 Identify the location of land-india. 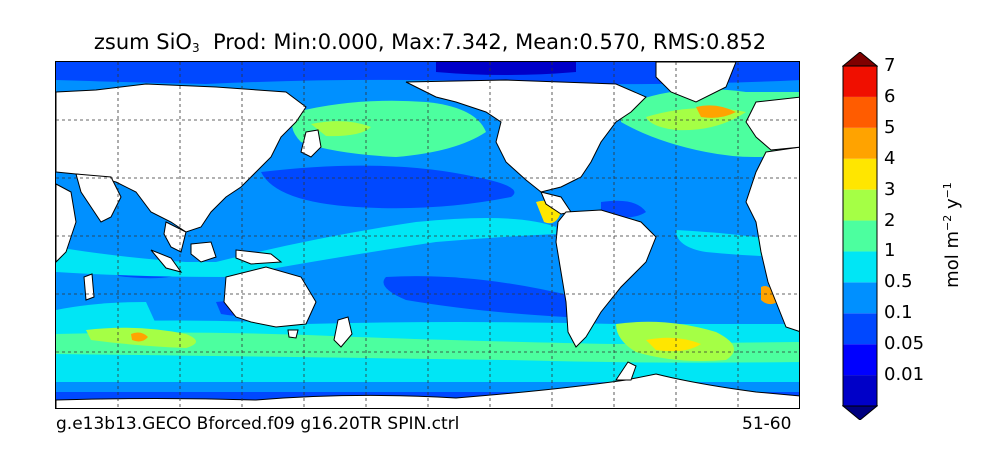
(98, 198).